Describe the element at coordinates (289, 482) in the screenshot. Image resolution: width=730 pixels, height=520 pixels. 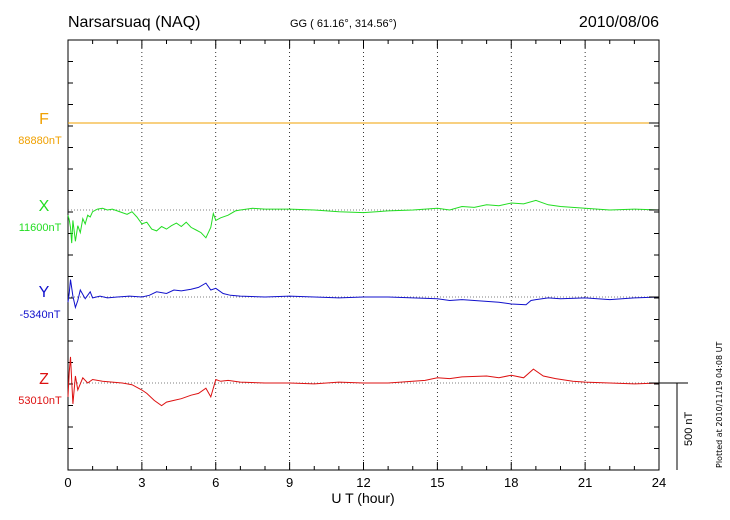
I see `x-tick-label-9: 9` at that location.